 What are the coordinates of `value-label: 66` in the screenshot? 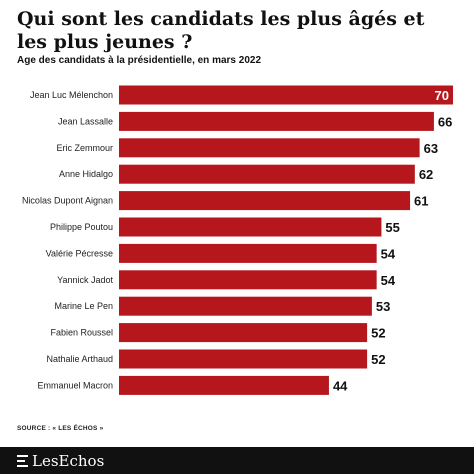 It's located at (445, 121).